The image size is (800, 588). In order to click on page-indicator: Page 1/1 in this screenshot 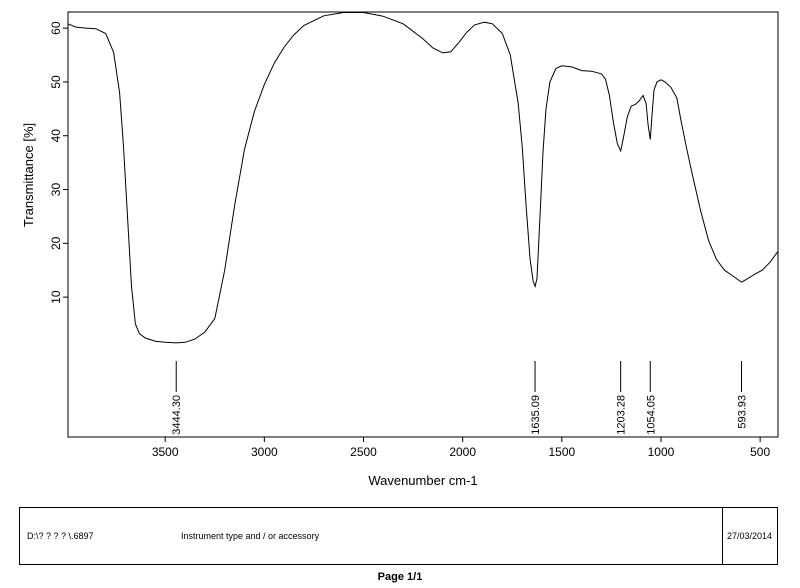, I will do `click(400, 577)`.